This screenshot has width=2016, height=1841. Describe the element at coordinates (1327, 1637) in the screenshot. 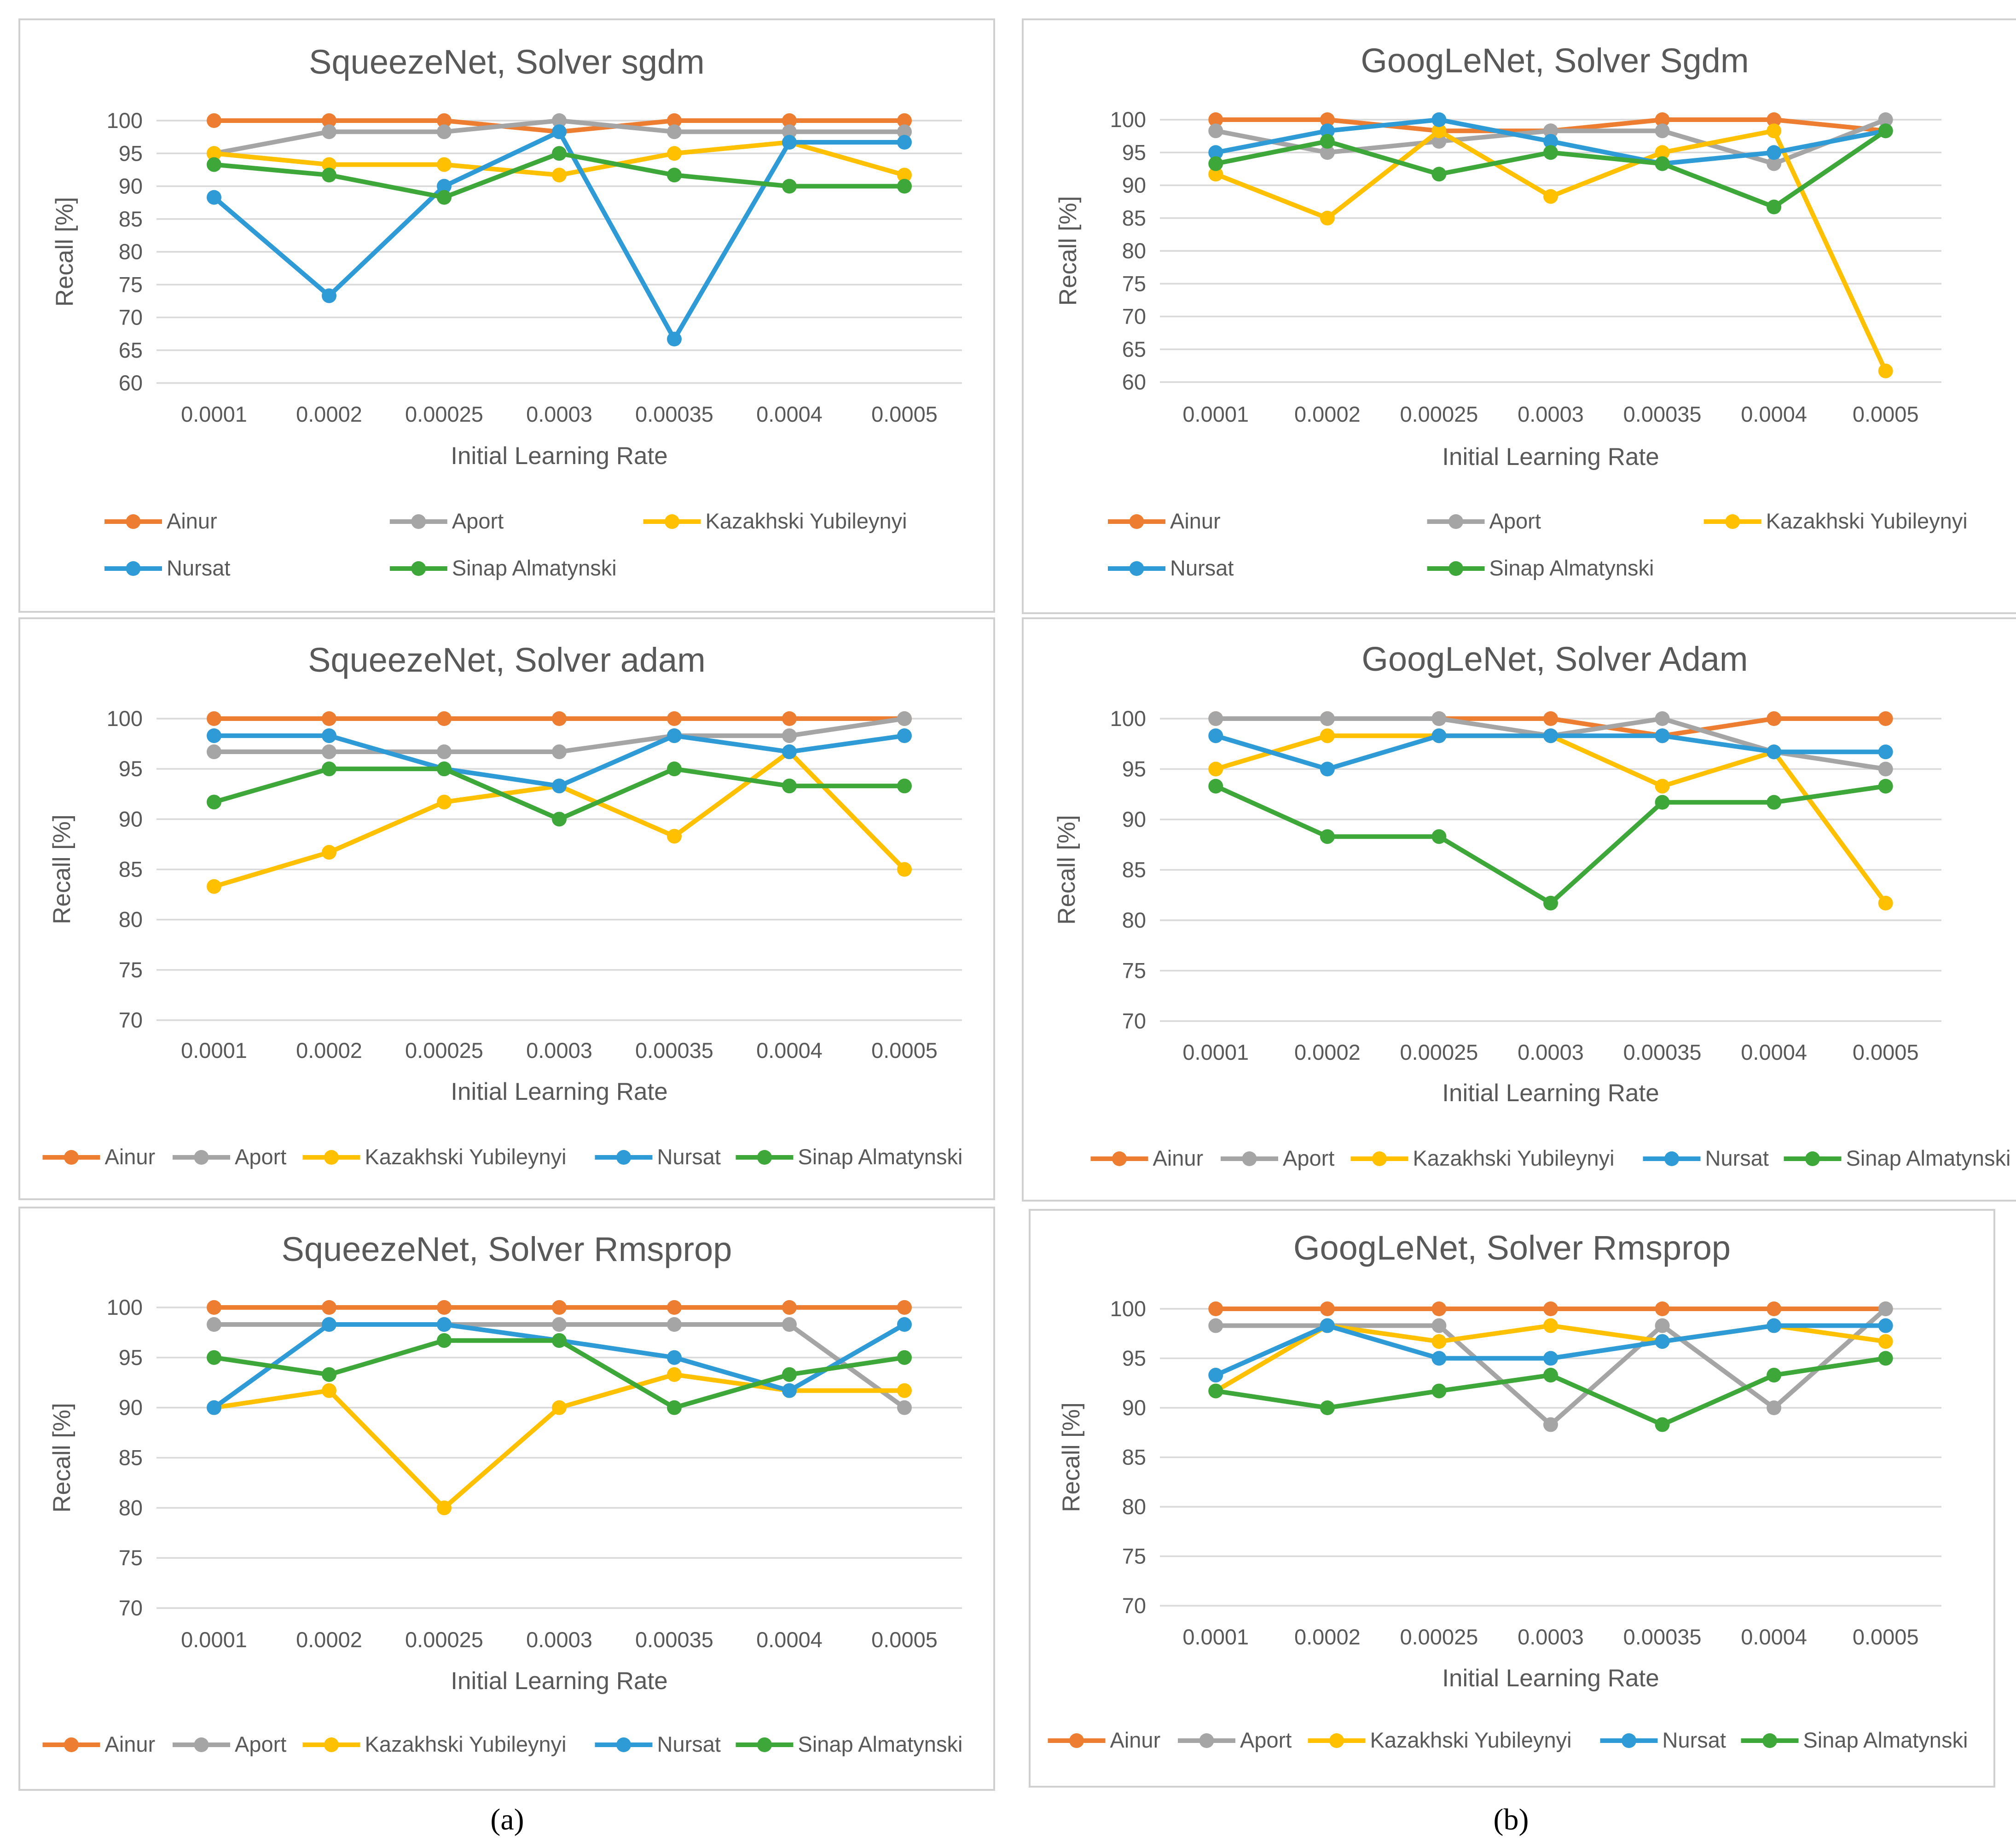

I see `x-tick-label: 0.0002` at that location.